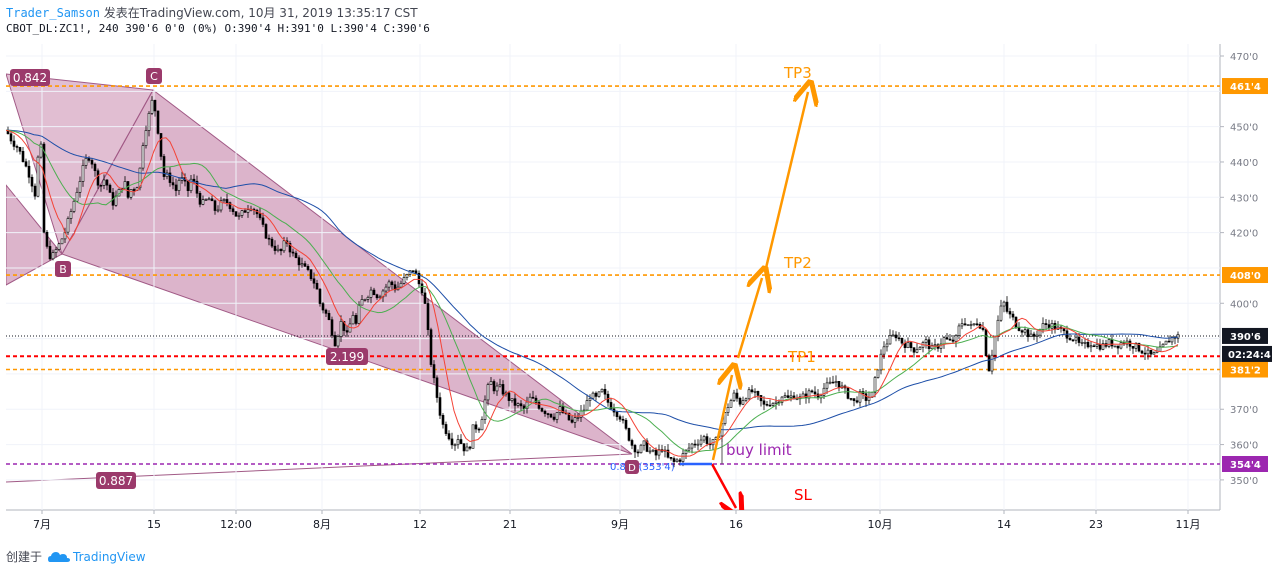 Image resolution: width=1274 pixels, height=574 pixels. Describe the element at coordinates (620, 524) in the screenshot. I see `time-tick-label: 9月` at that location.